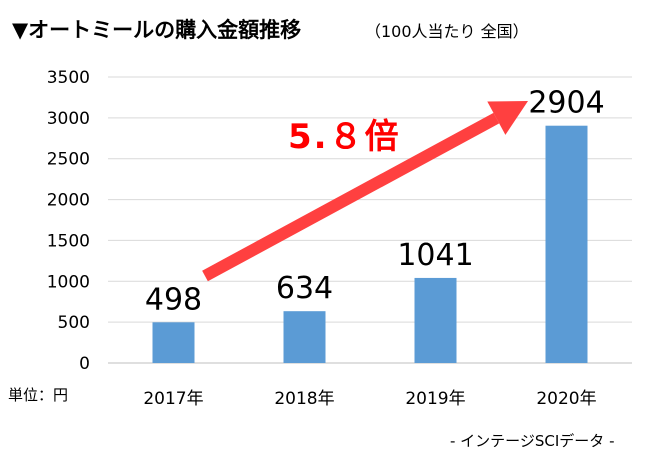 This screenshot has height=467, width=650. What do you see at coordinates (369, 399) in the screenshot?
I see `x-axis-categories: 2017年 2018年 2019年 2020年` at bounding box center [369, 399].